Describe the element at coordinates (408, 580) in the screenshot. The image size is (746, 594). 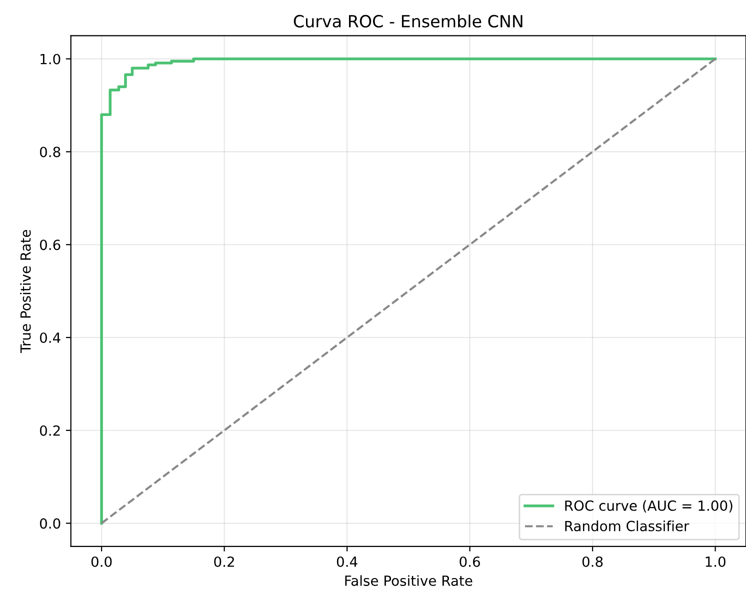
I see `x-axis-title: False Positive Rate` at that location.